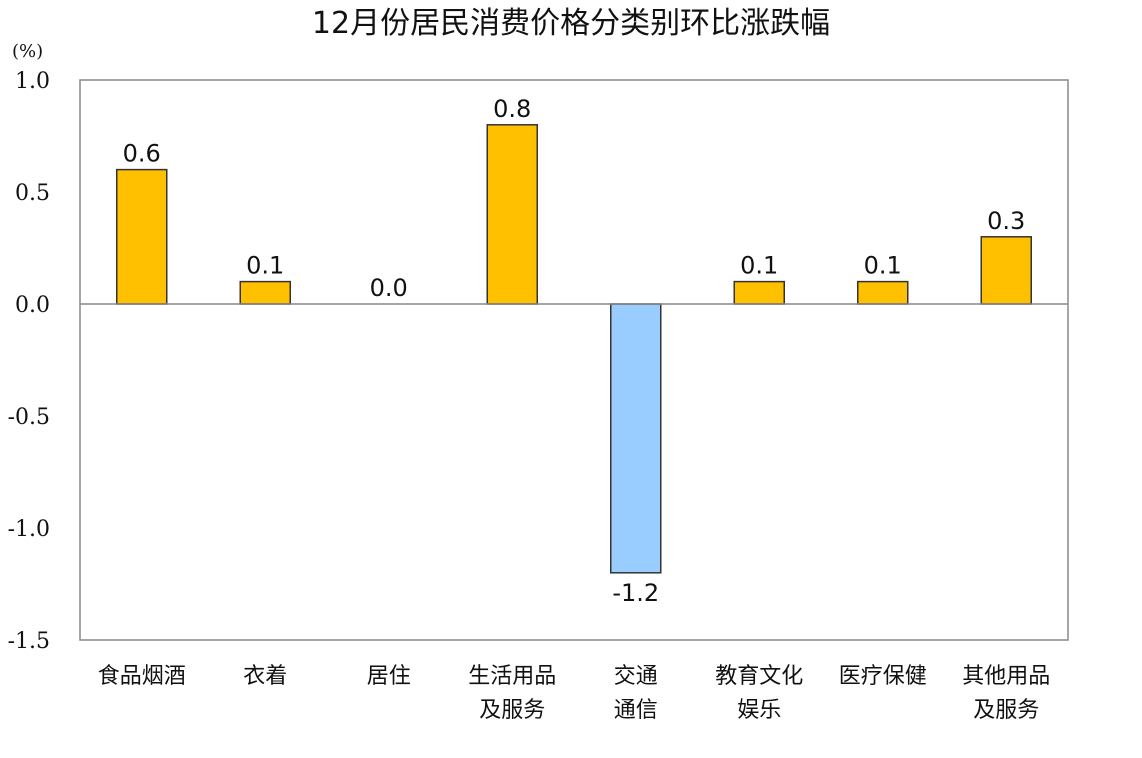 The height and width of the screenshot is (758, 1142). I want to click on bar-value-label: 0.0, so click(389, 288).